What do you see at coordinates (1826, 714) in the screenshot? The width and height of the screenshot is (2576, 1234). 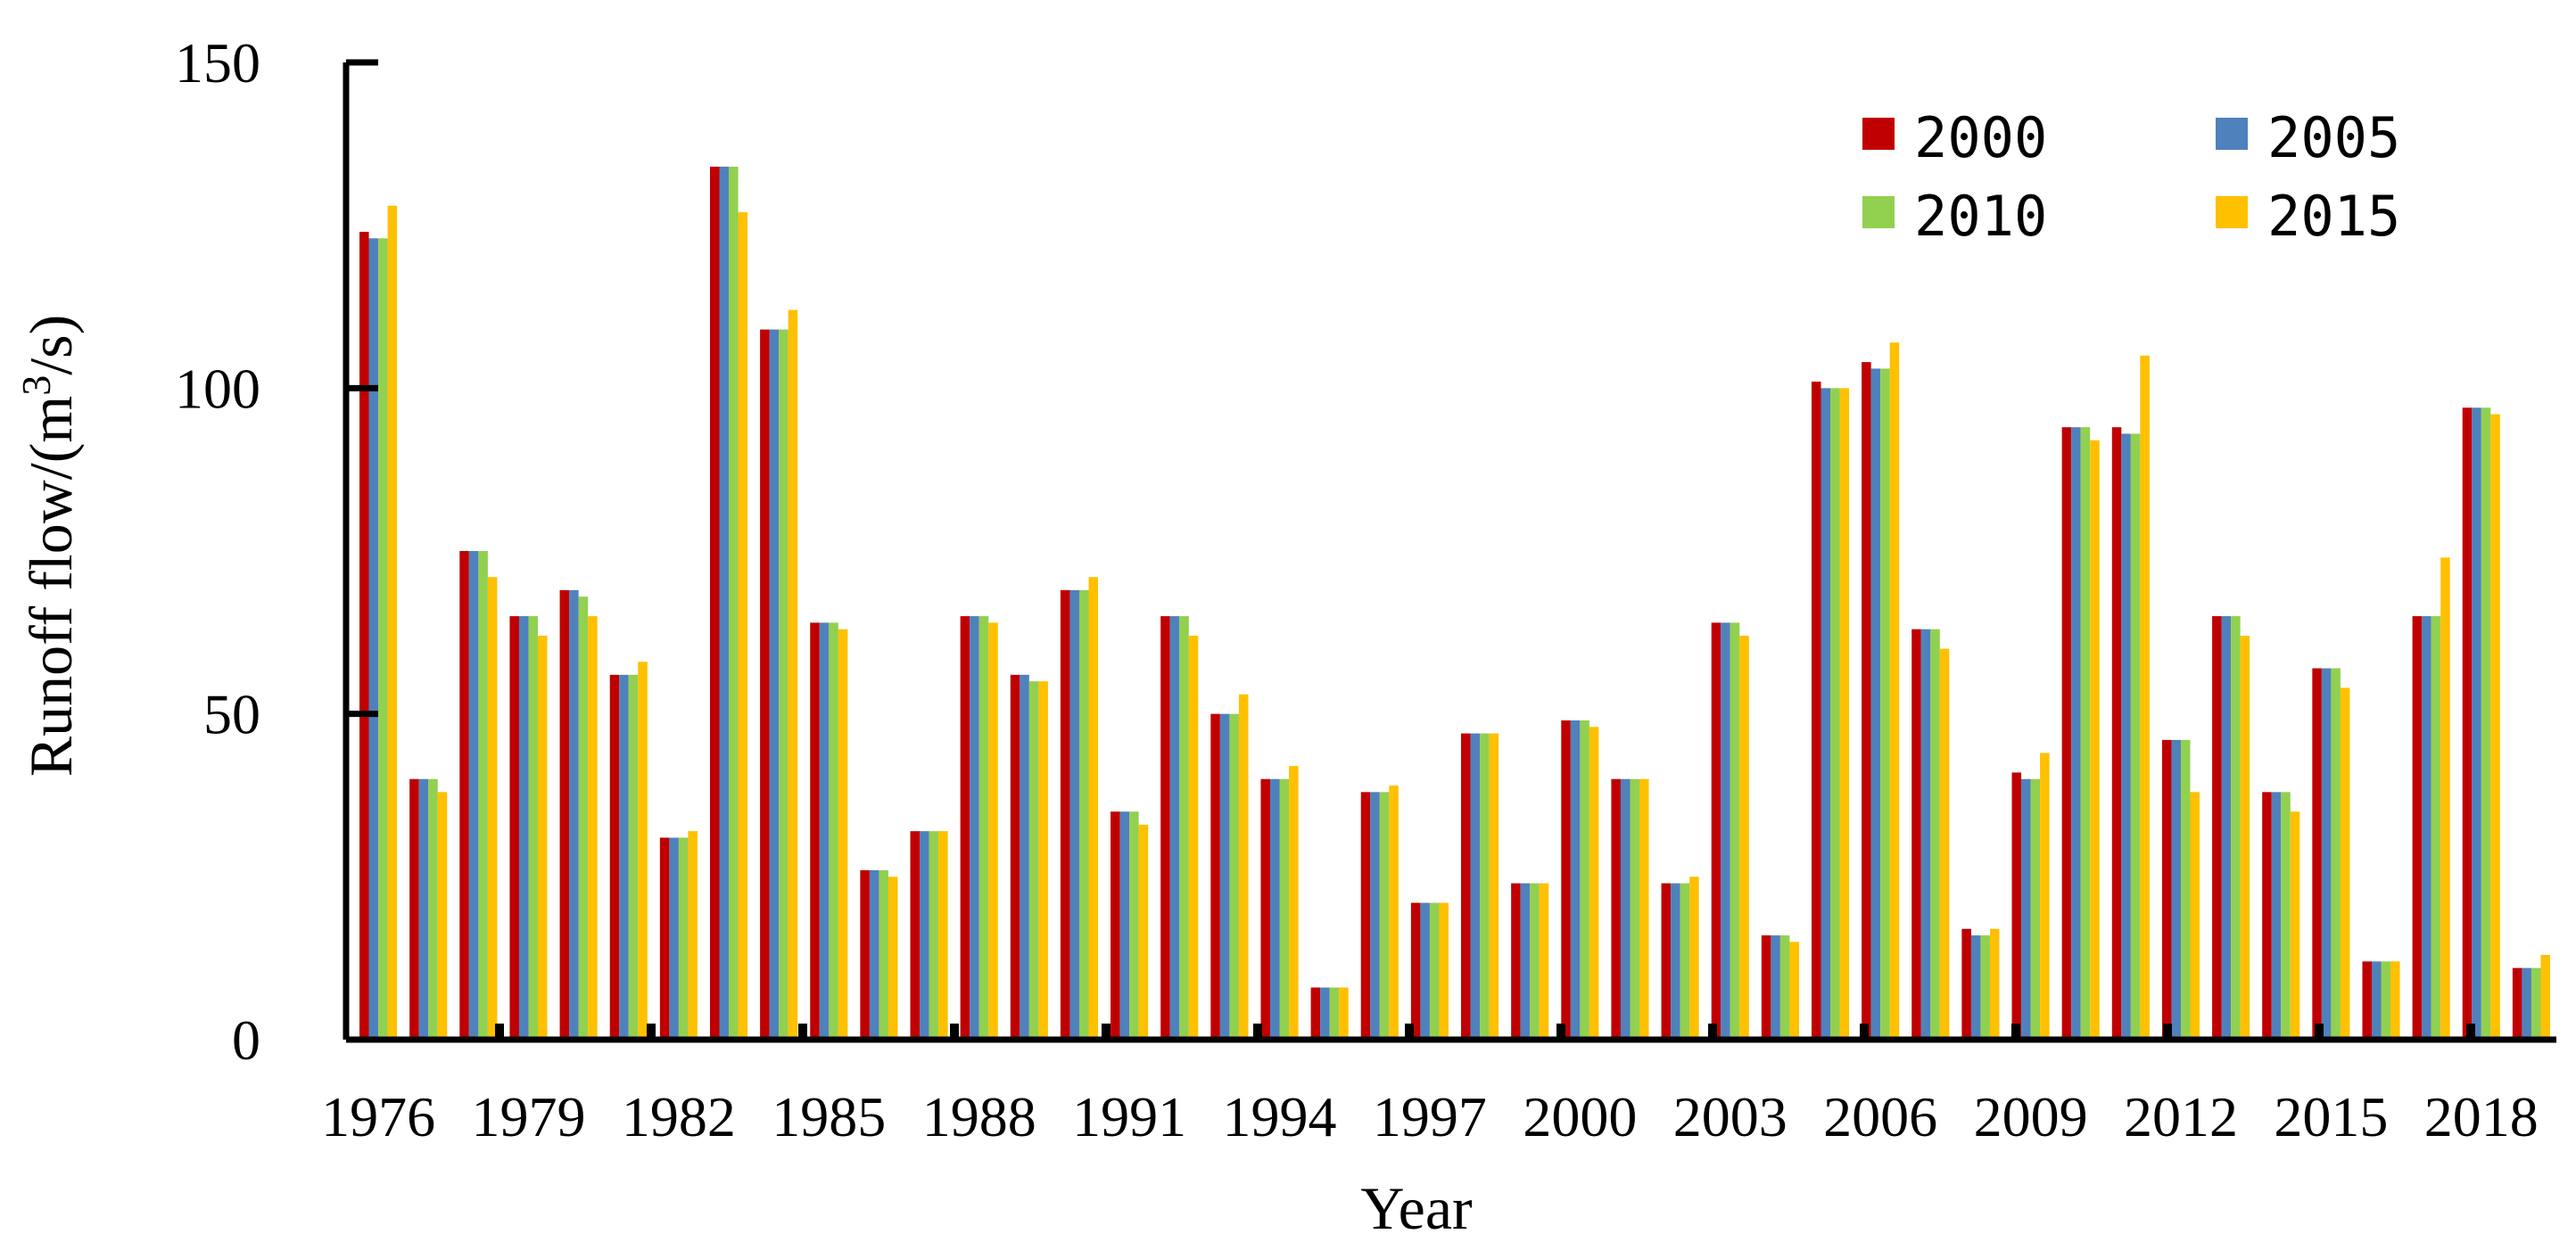 I see `bar-2005-2005` at bounding box center [1826, 714].